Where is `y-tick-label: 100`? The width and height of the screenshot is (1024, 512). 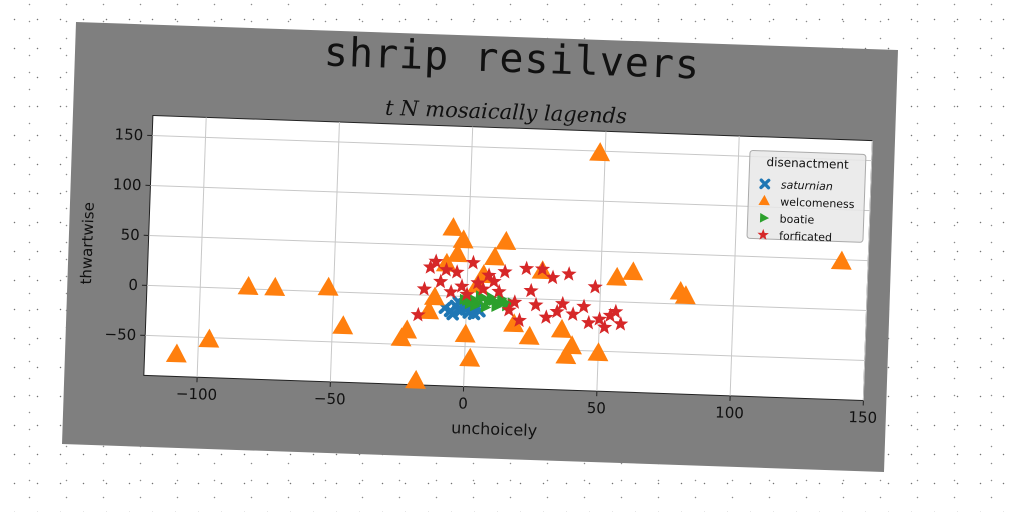
y-tick-label: 100 is located at coordinates (127, 184).